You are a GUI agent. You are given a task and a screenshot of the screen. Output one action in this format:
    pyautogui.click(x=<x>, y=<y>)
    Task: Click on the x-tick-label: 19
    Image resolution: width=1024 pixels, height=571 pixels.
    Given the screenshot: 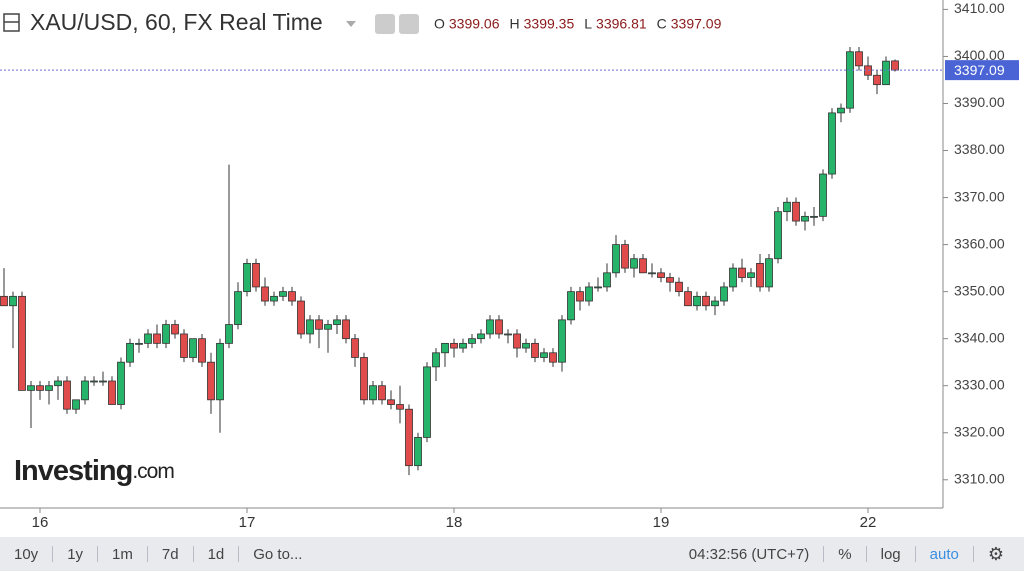 What is the action you would take?
    pyautogui.click(x=661, y=522)
    